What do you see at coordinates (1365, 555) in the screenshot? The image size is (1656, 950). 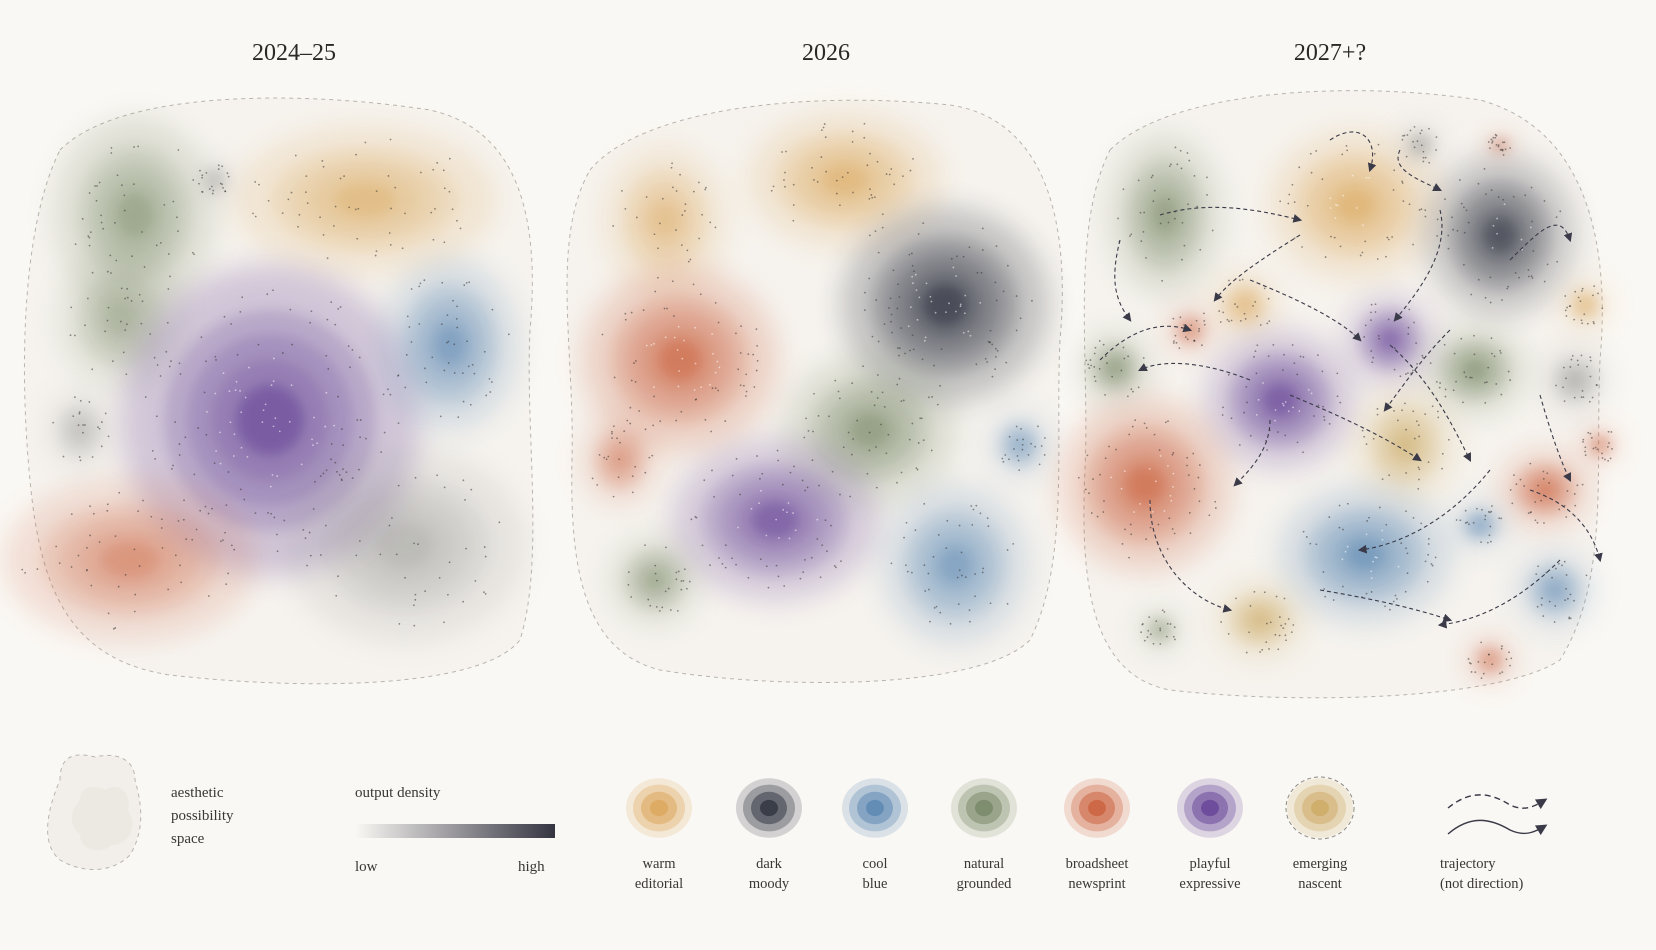 I see `cluster-cool` at bounding box center [1365, 555].